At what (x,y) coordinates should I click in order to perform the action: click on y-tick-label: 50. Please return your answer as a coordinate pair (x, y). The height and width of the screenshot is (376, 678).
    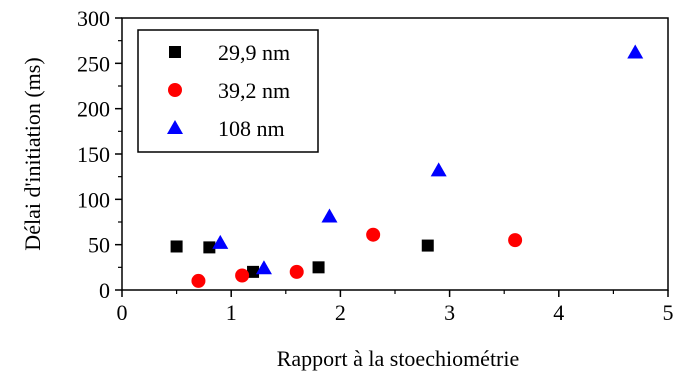
    Looking at the image, I should click on (99, 245).